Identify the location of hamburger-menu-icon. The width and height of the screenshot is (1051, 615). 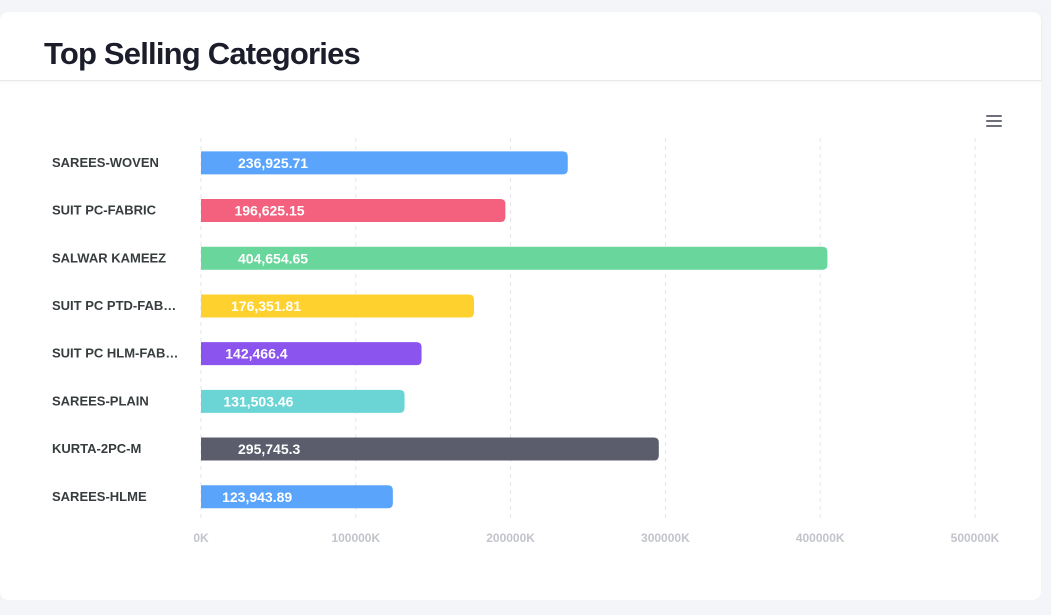
(994, 121).